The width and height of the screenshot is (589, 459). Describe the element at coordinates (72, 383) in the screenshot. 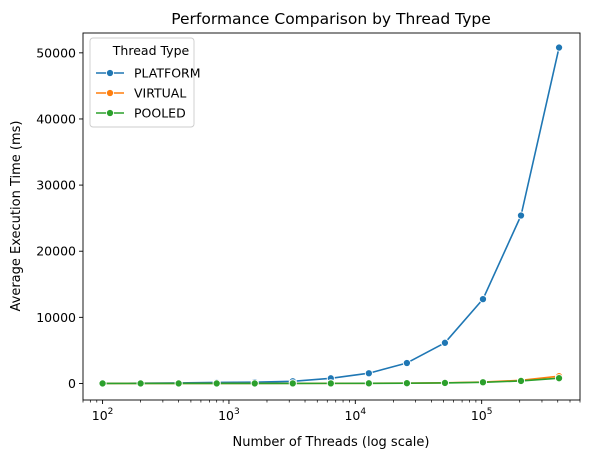

I see `y-tick-label: 0` at that location.